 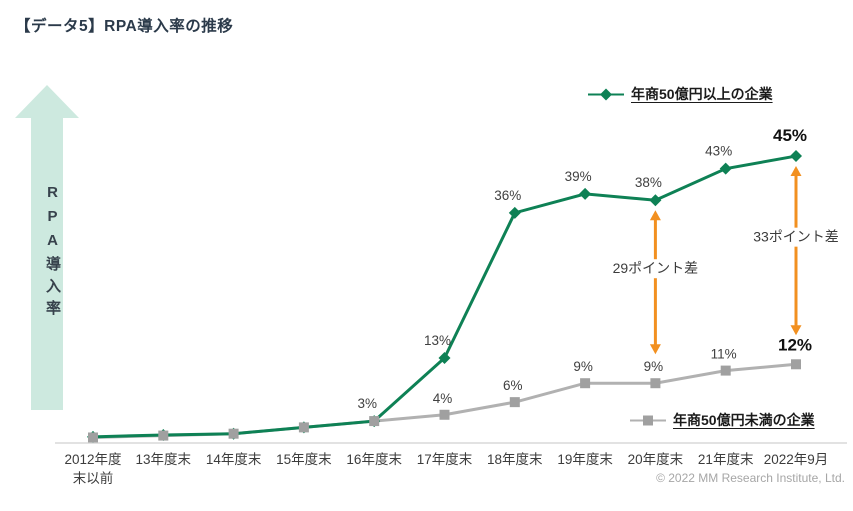 What do you see at coordinates (124, 26) in the screenshot?
I see `page-title: 【データ5】RPA導入率の推移` at bounding box center [124, 26].